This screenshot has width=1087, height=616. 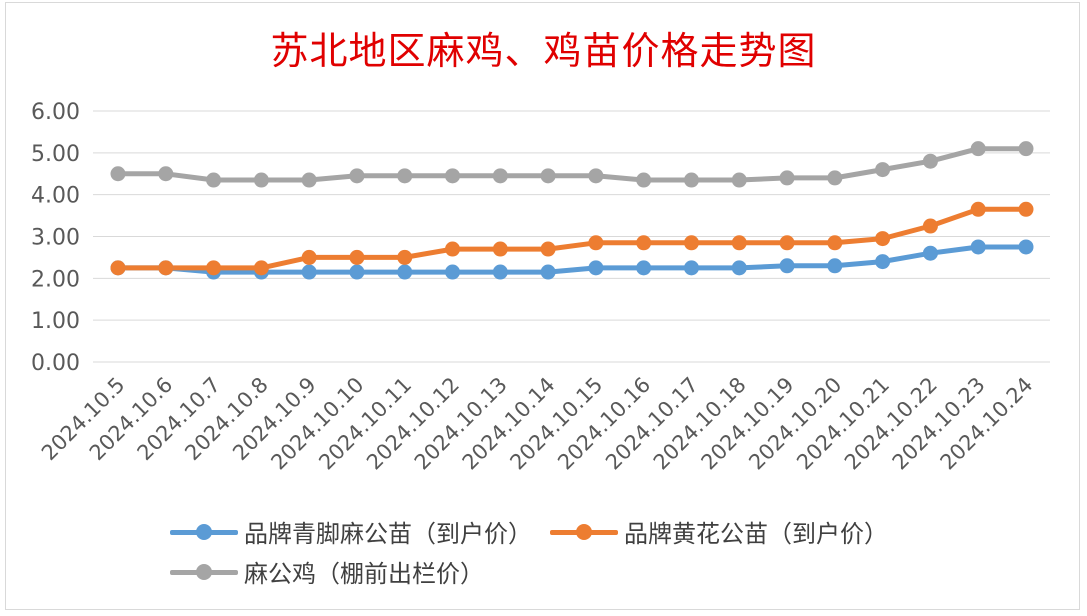 I want to click on chart-title: 苏北地区麻鸡、鸡苗价格走势图, so click(x=543, y=51).